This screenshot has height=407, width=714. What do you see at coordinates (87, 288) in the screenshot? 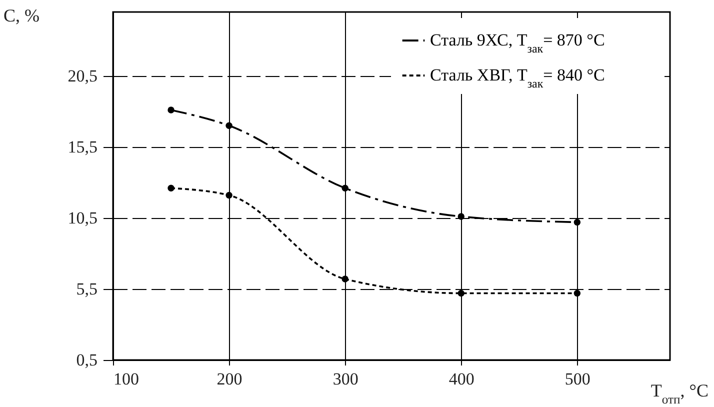
I see `y-tick-label: 5,5` at bounding box center [87, 288].